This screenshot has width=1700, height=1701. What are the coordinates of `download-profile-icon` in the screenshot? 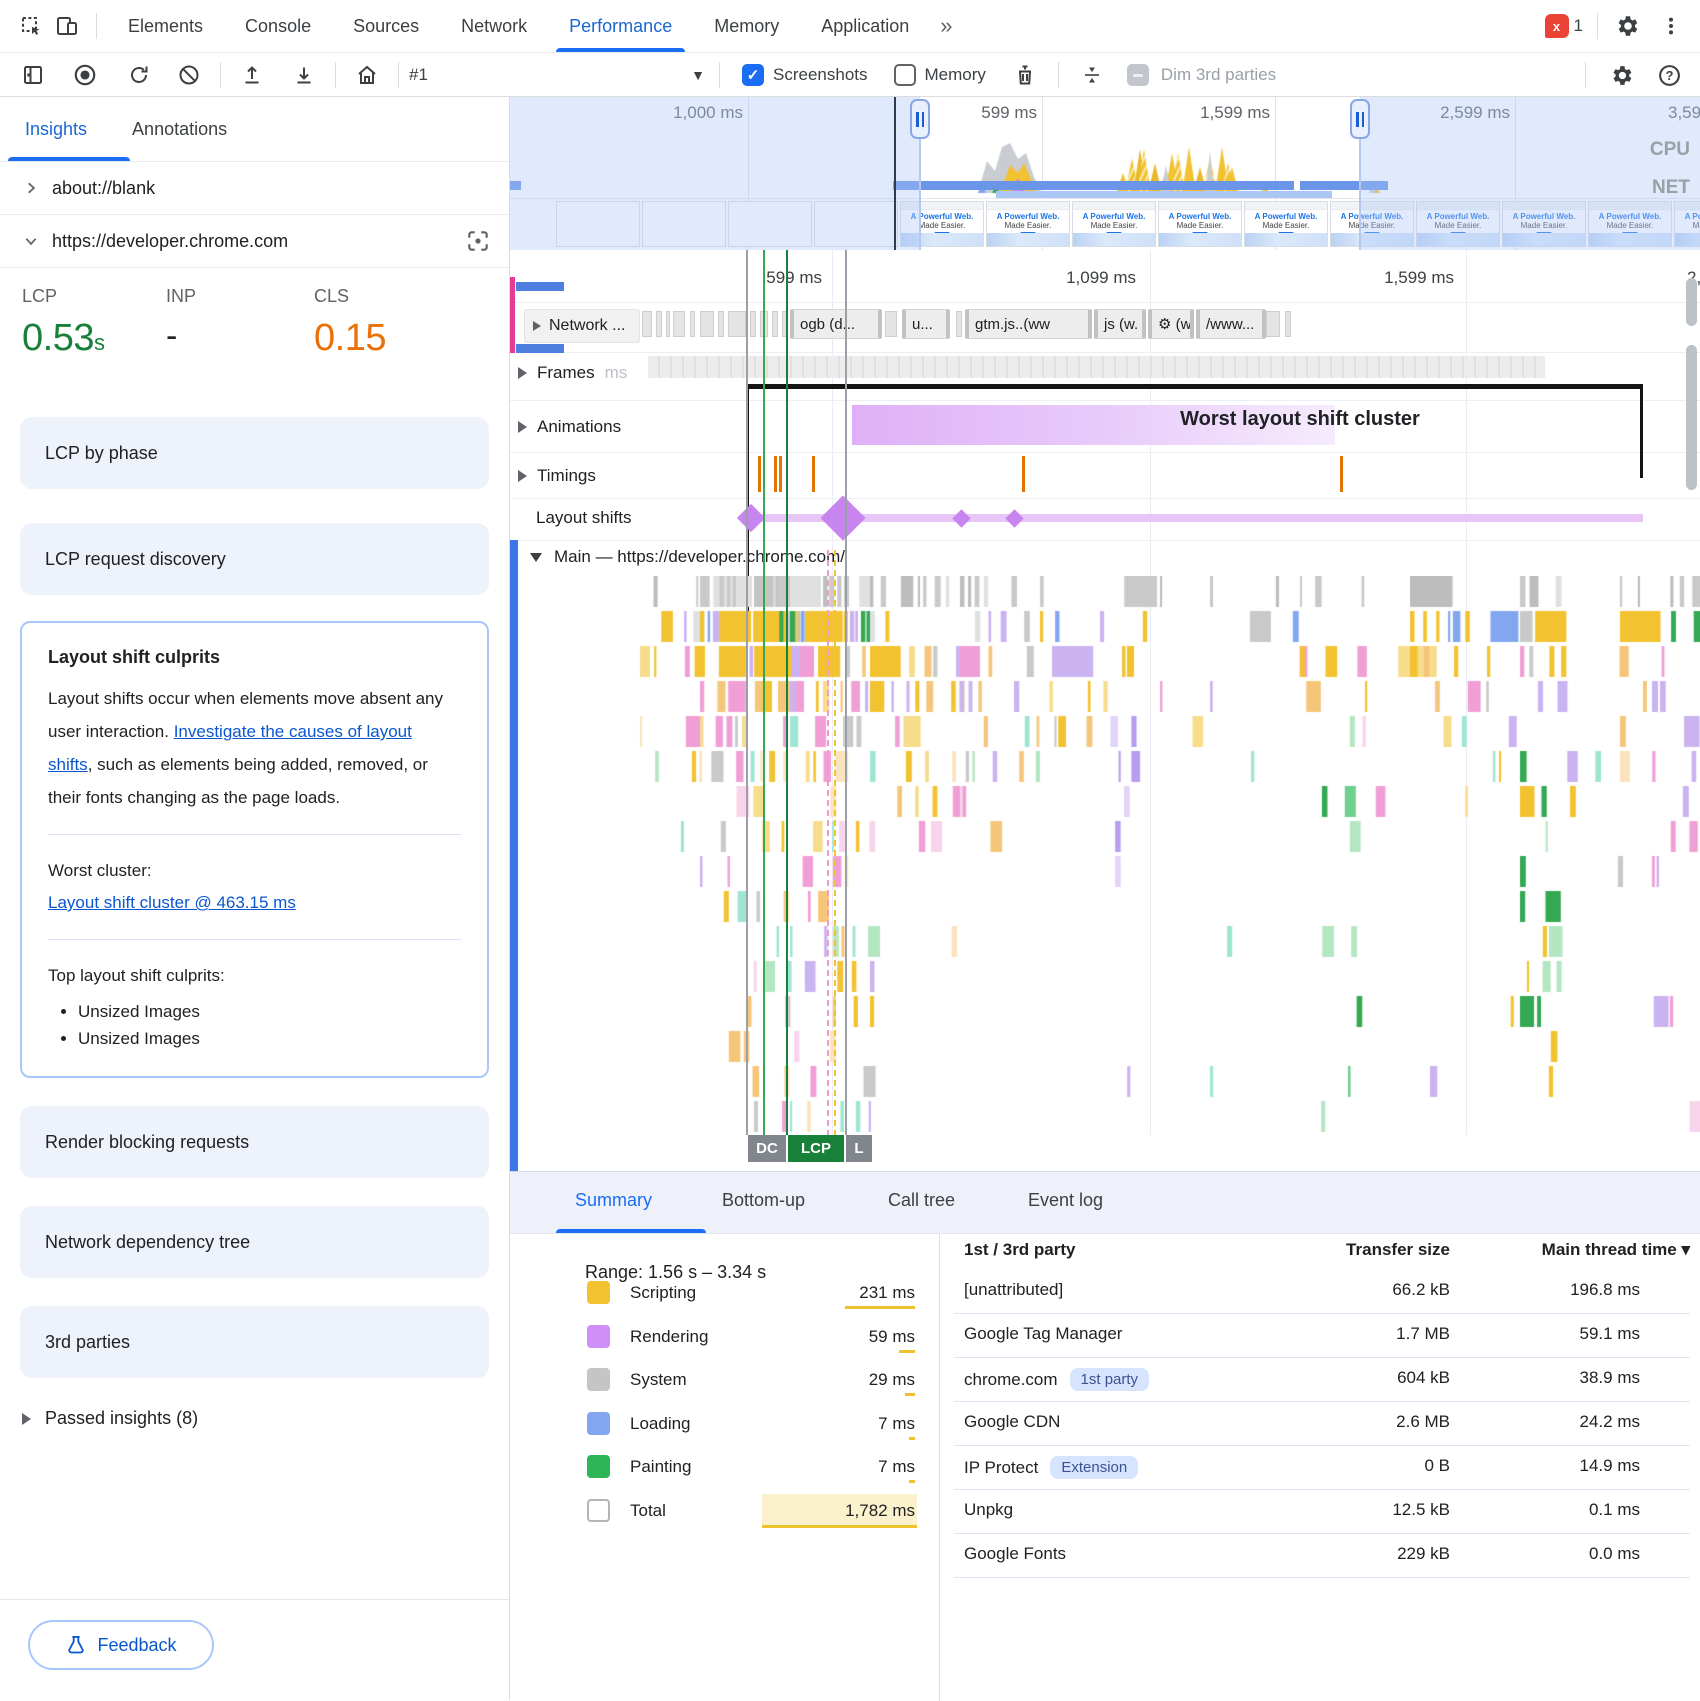 It's located at (304, 75).